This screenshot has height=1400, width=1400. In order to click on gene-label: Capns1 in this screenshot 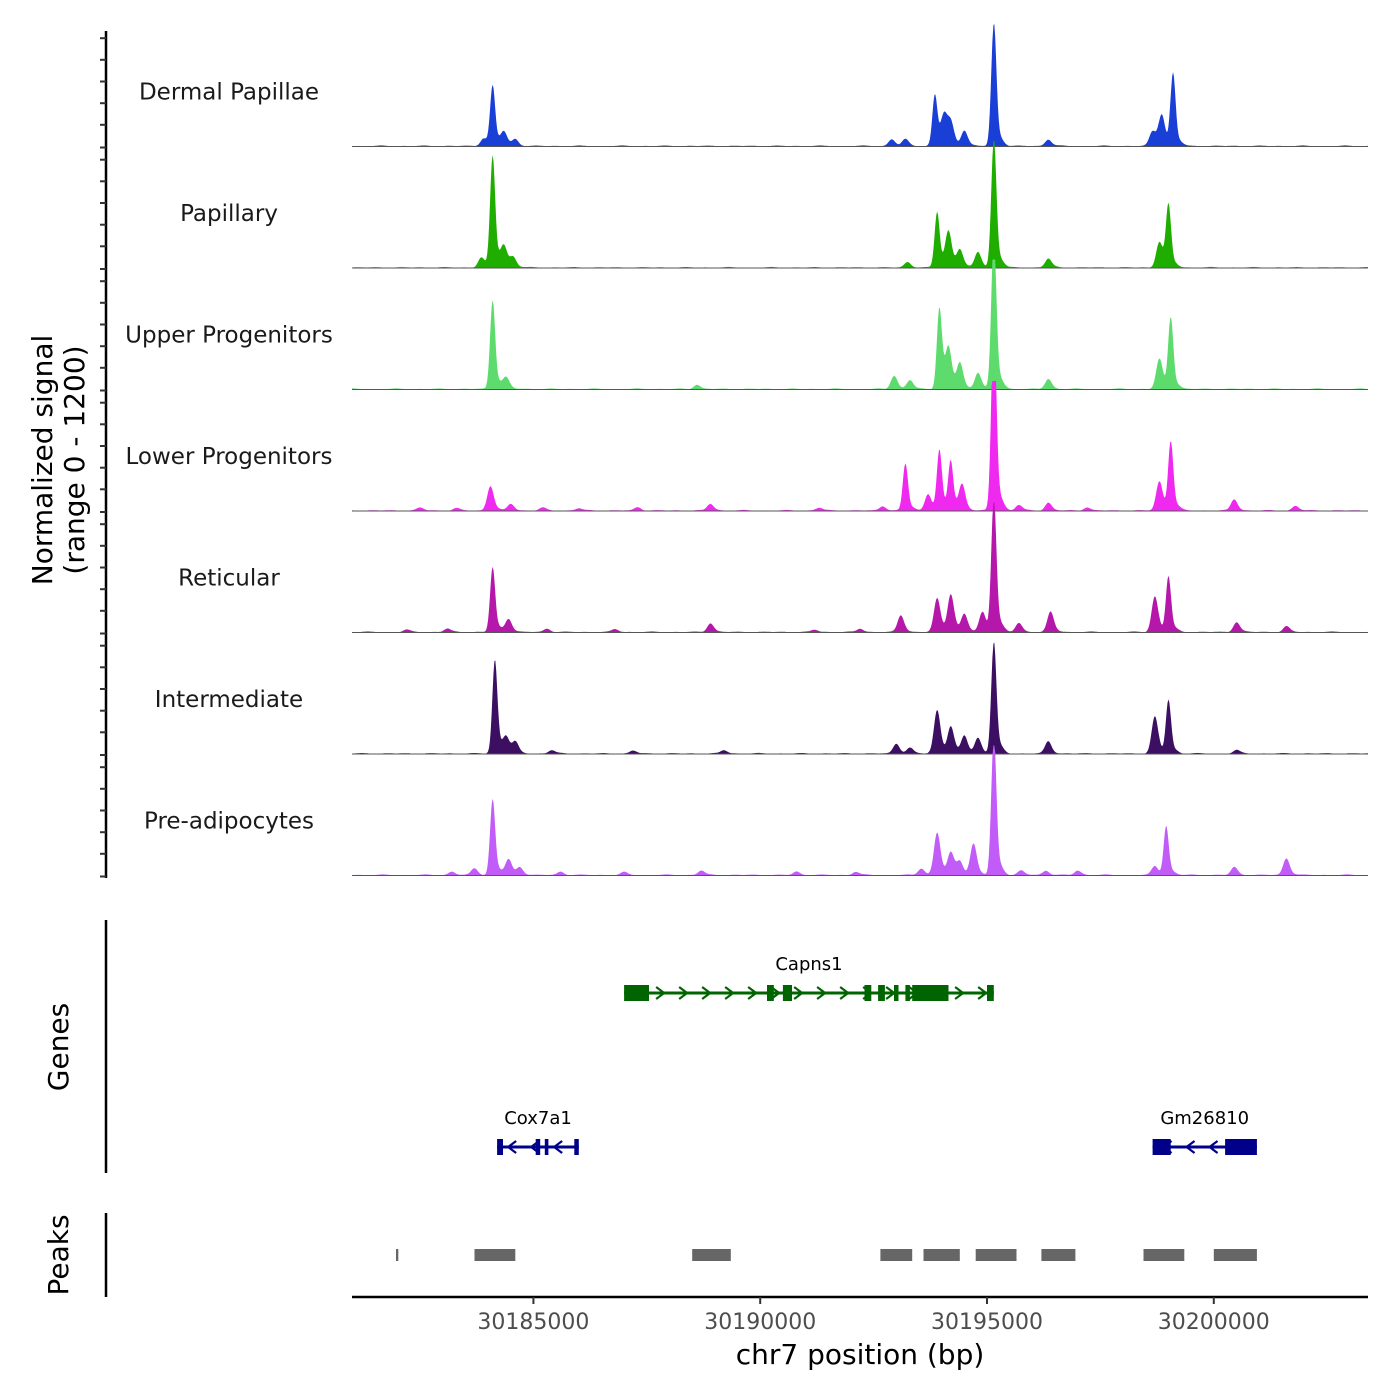, I will do `click(808, 964)`.